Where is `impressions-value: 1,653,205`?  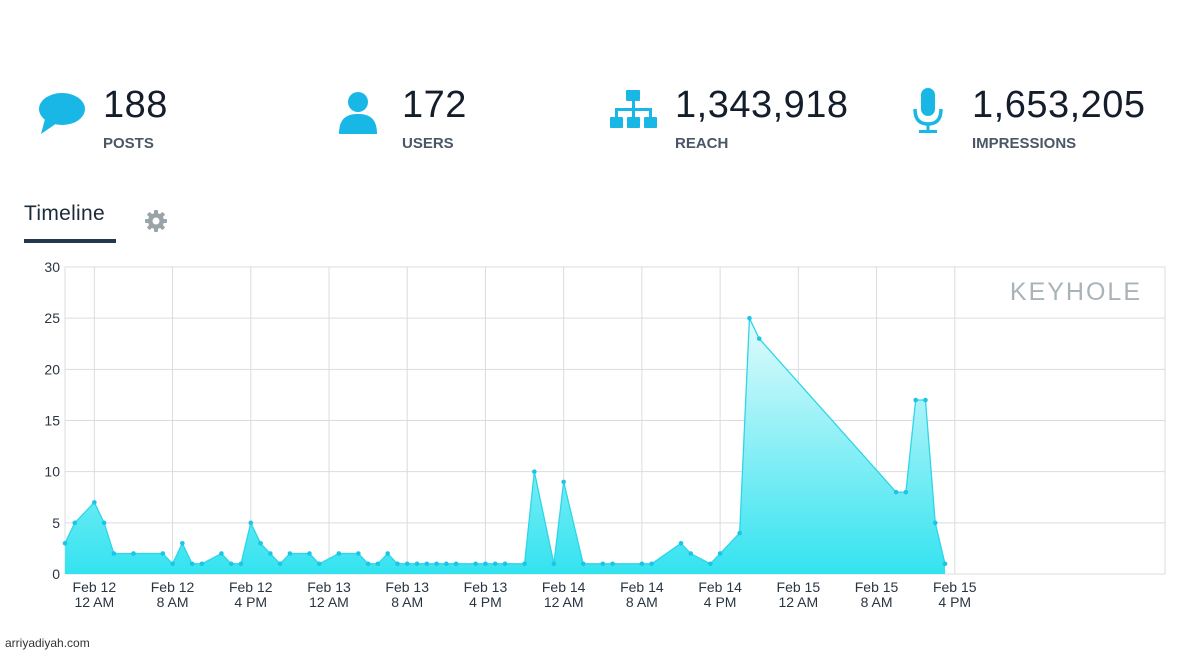
impressions-value: 1,653,205 is located at coordinates (1059, 105).